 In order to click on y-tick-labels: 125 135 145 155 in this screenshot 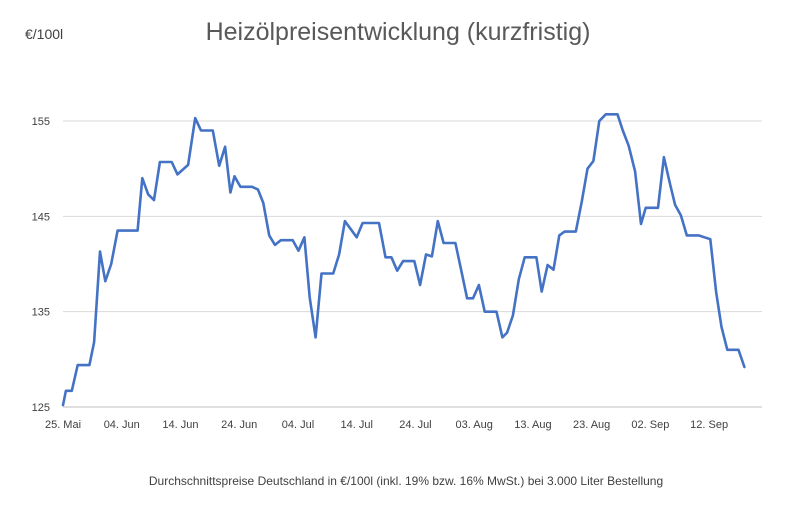, I will do `click(41, 265)`.